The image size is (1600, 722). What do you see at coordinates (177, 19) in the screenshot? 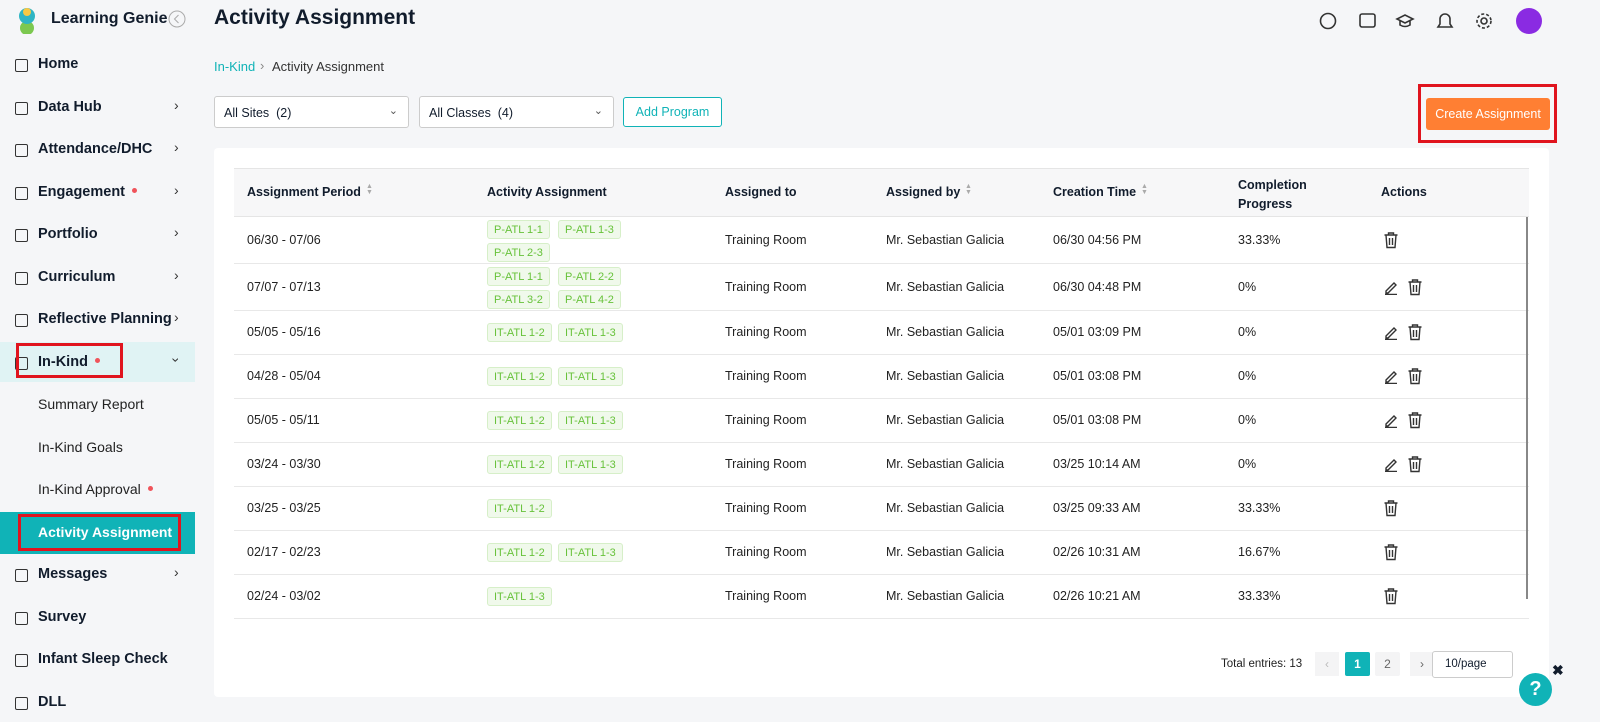
I see `collapse-button` at bounding box center [177, 19].